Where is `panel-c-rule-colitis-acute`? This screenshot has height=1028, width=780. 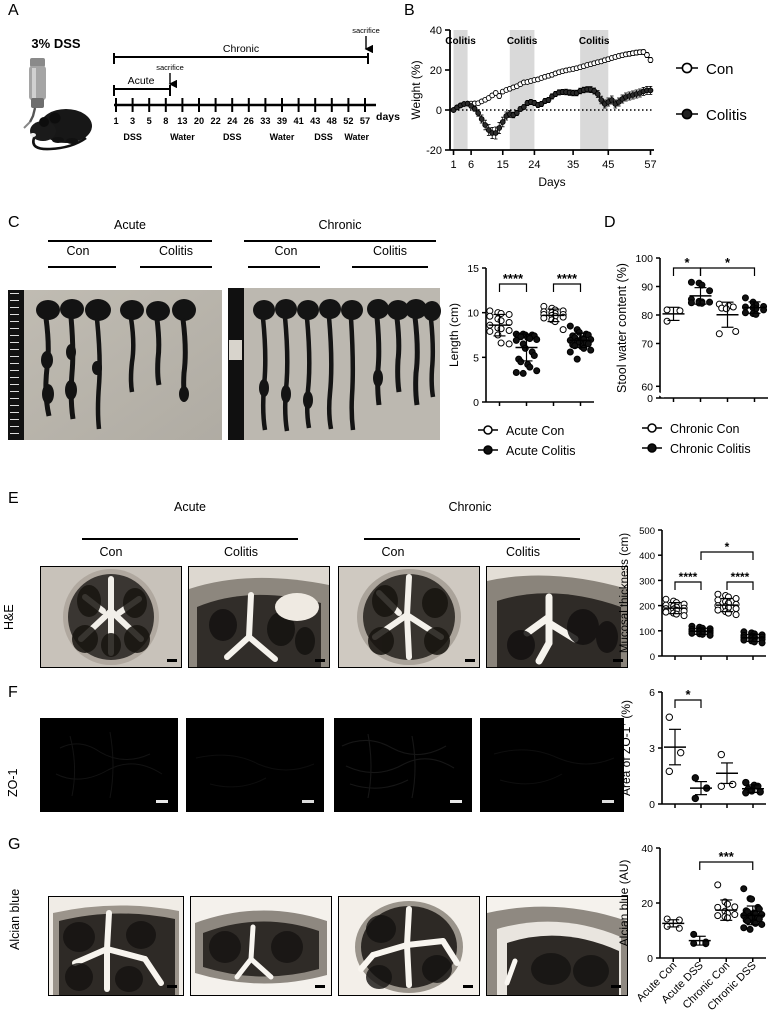
panel-c-rule-colitis-acute is located at coordinates (176, 267).